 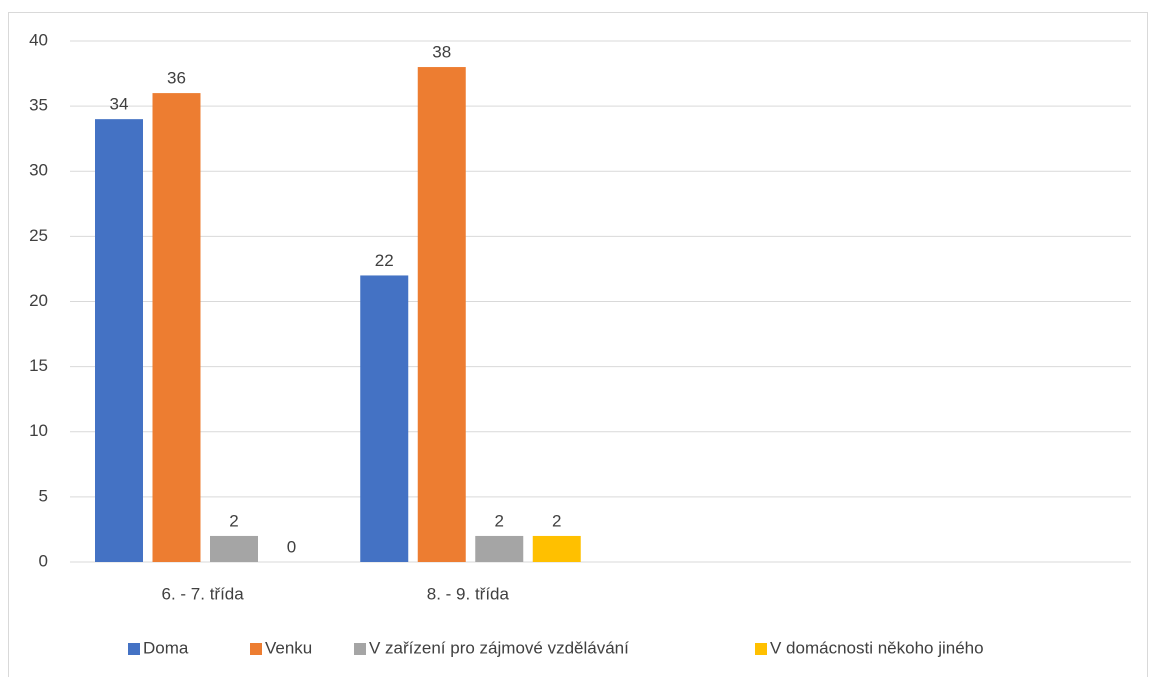 I want to click on y-tick-label: 0, so click(x=43, y=560).